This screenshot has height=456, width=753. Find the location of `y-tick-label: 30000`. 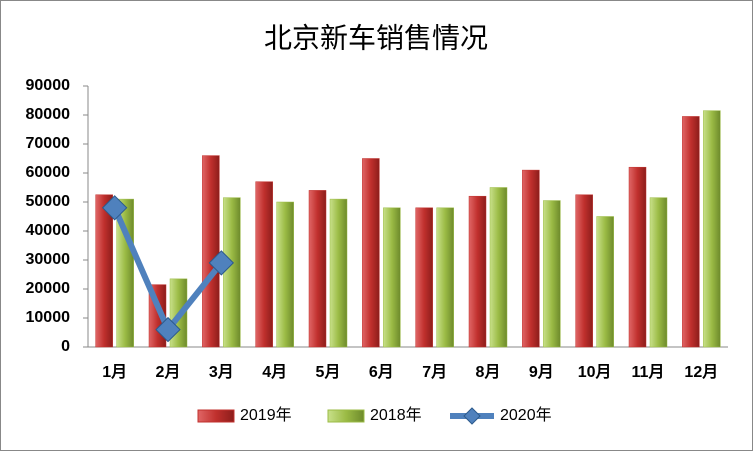

y-tick-label: 30000 is located at coordinates (48, 259).